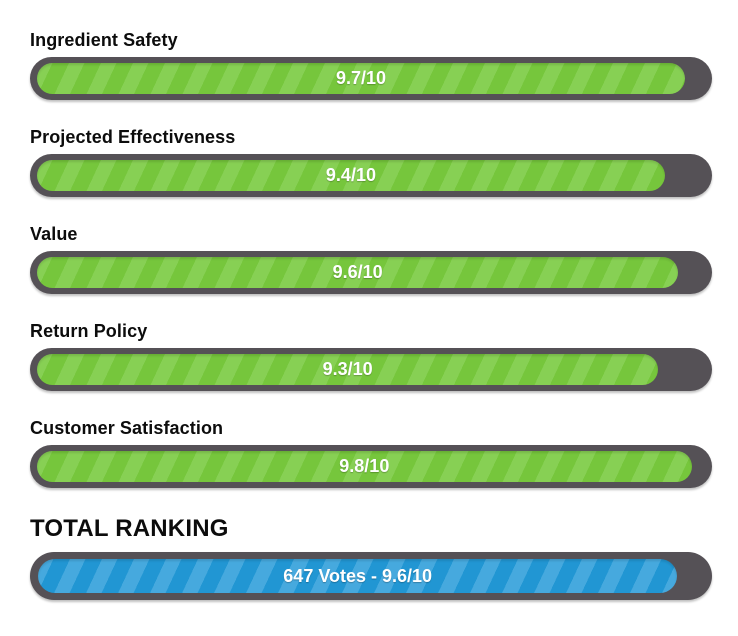 The width and height of the screenshot is (738, 636). Describe the element at coordinates (127, 428) in the screenshot. I see `rating-label: Customer Satisfaction` at that location.